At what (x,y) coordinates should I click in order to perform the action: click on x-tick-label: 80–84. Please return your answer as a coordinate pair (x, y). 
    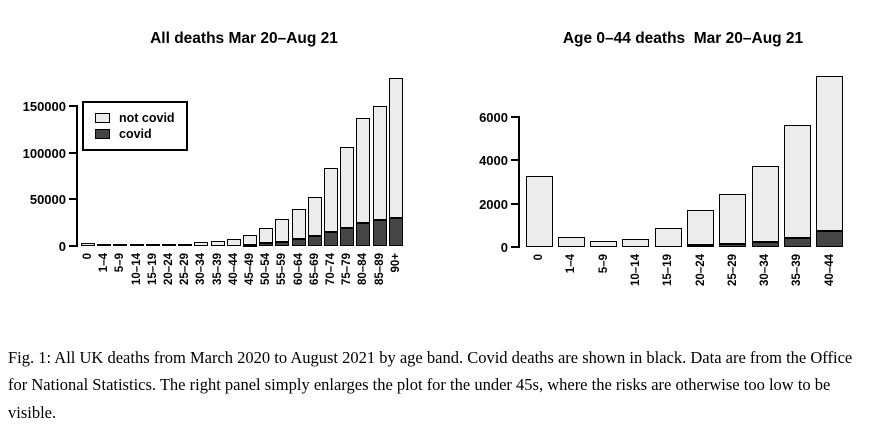
    Looking at the image, I should click on (363, 269).